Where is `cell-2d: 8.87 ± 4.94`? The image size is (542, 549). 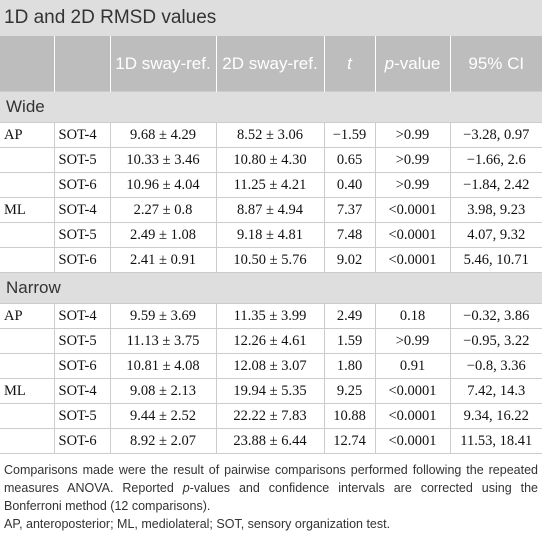
cell-2d: 8.87 ± 4.94 is located at coordinates (269, 210).